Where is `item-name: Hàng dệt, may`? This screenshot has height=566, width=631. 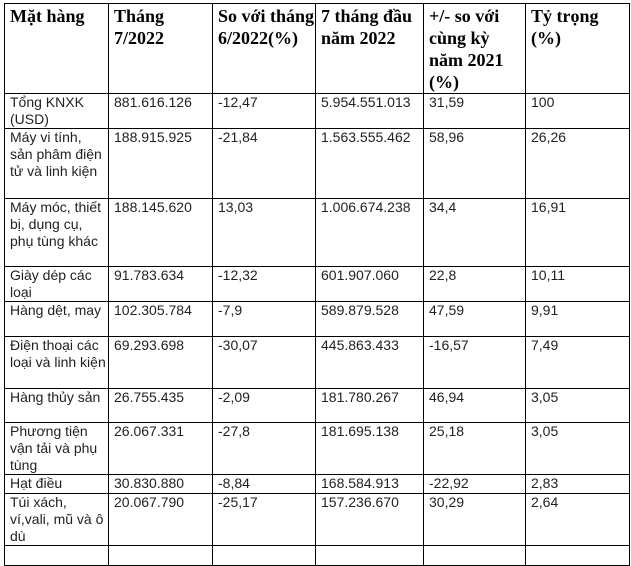
item-name: Hàng dệt, may is located at coordinates (56, 319).